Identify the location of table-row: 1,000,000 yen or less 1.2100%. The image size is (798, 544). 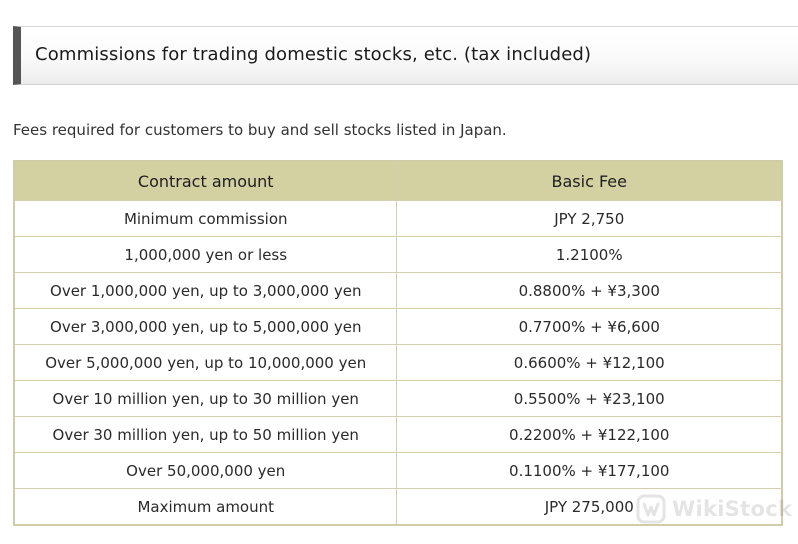
(398, 254).